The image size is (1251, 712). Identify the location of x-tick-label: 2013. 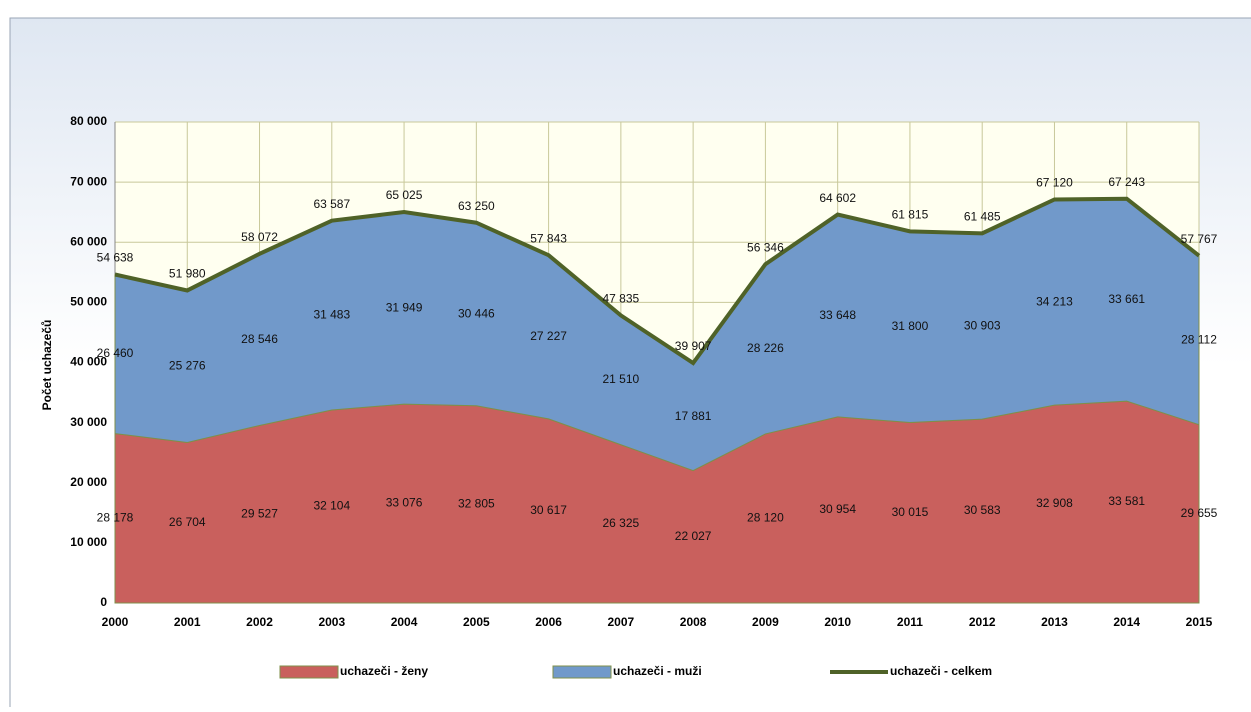
(1054, 622).